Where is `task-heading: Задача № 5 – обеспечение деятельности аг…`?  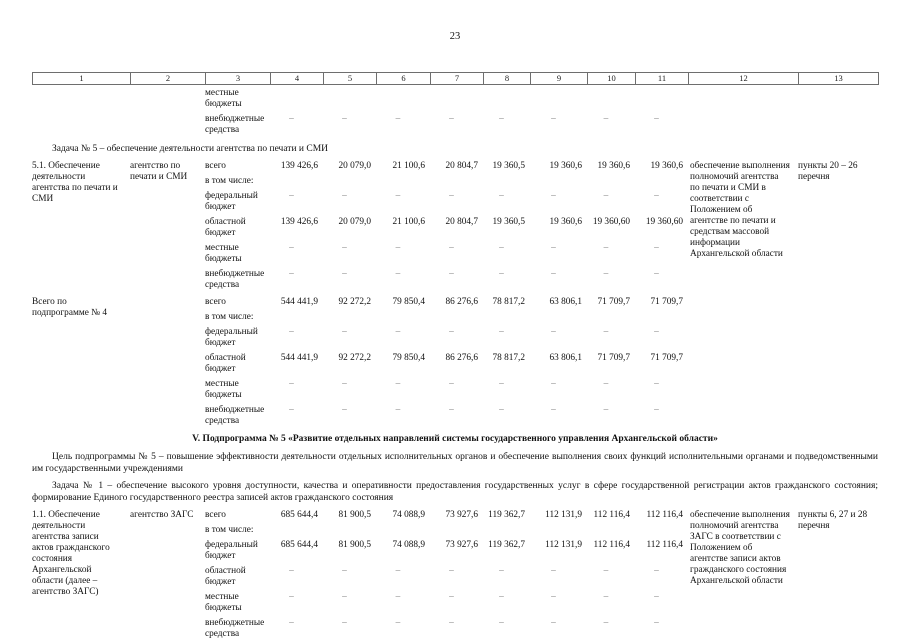 task-heading: Задача № 5 – обеспечение деятельности аг… is located at coordinates (190, 149).